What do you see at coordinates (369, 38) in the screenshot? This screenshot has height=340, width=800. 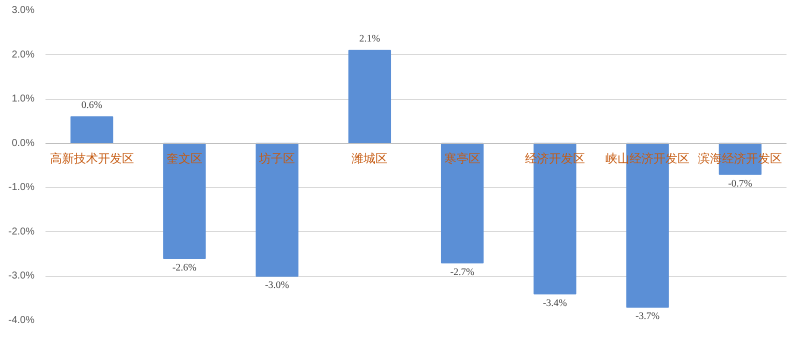 I see `data-label: 2.1%` at bounding box center [369, 38].